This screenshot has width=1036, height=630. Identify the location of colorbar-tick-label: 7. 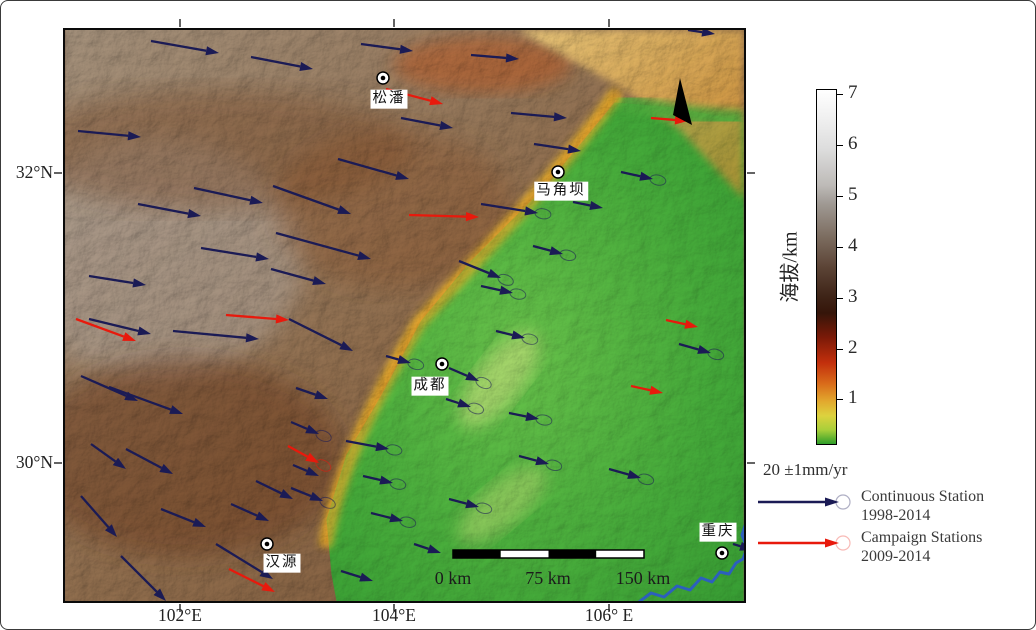
(853, 92).